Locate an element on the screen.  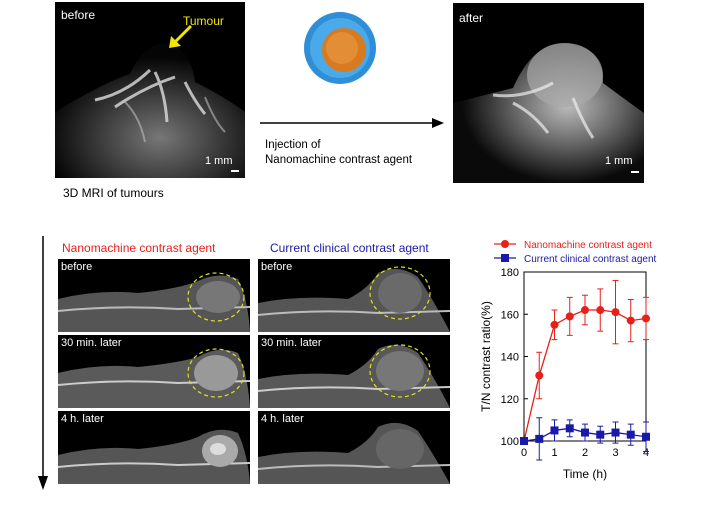
grid-clinical-4h: 4 h. later is located at coordinates (354, 447).